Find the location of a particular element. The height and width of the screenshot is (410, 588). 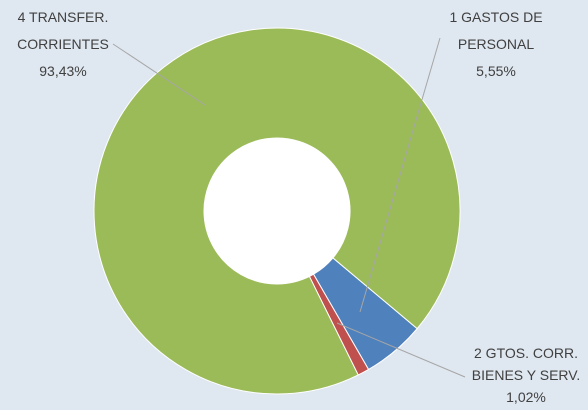

data-label: 2 GTOS. CORR. BIENES Y SERV. 1,02% is located at coordinates (526, 375).